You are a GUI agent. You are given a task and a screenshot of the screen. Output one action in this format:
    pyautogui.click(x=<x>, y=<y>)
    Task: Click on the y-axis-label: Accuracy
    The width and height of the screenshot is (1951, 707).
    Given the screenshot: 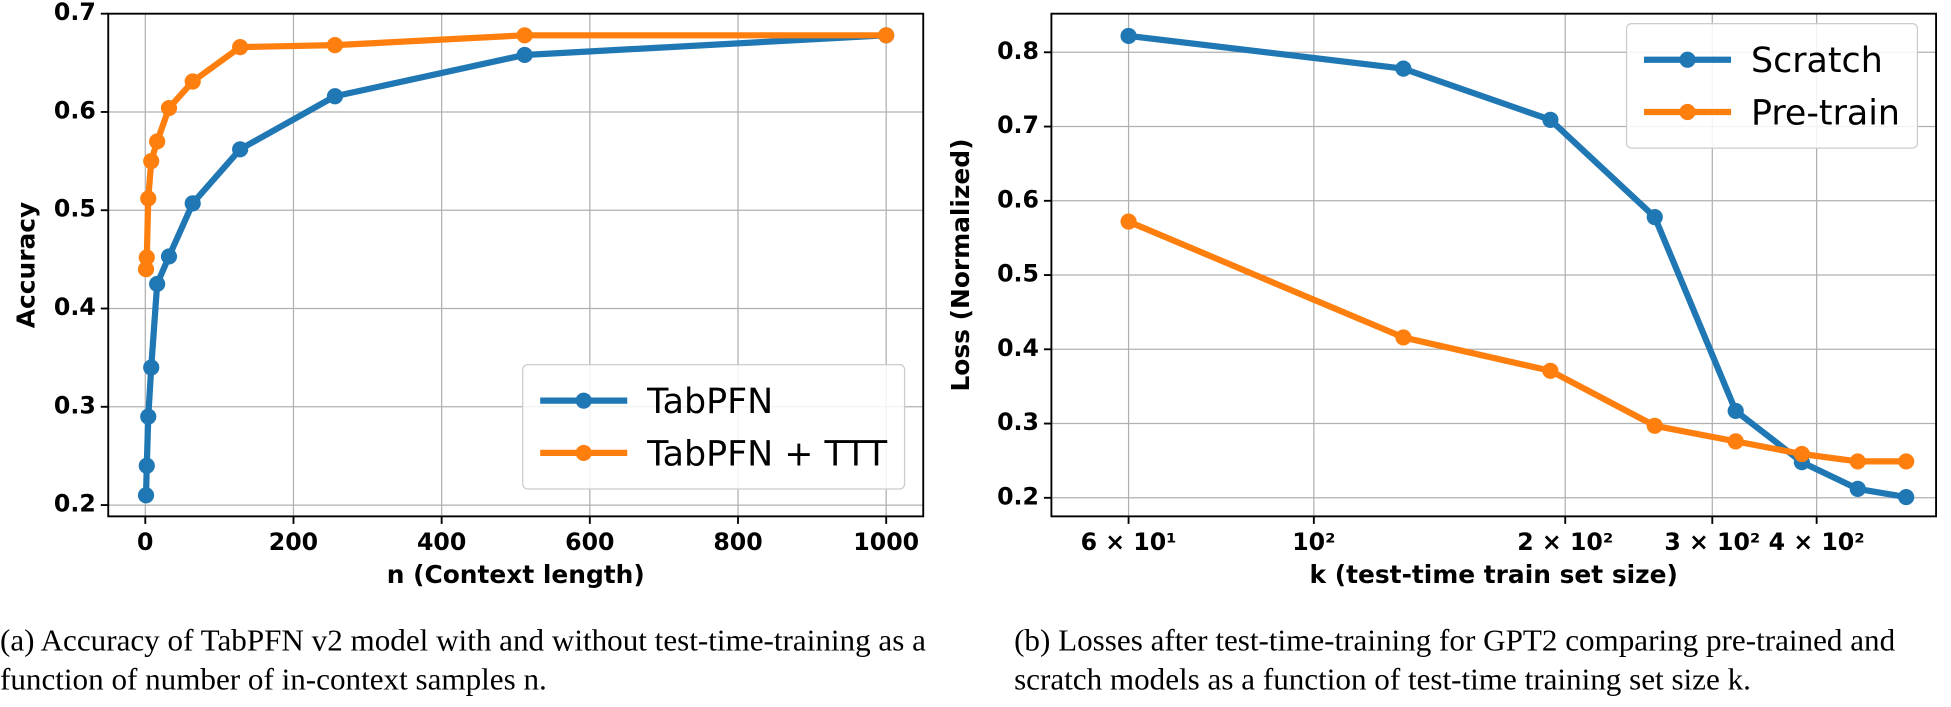 What is the action you would take?
    pyautogui.click(x=25, y=265)
    